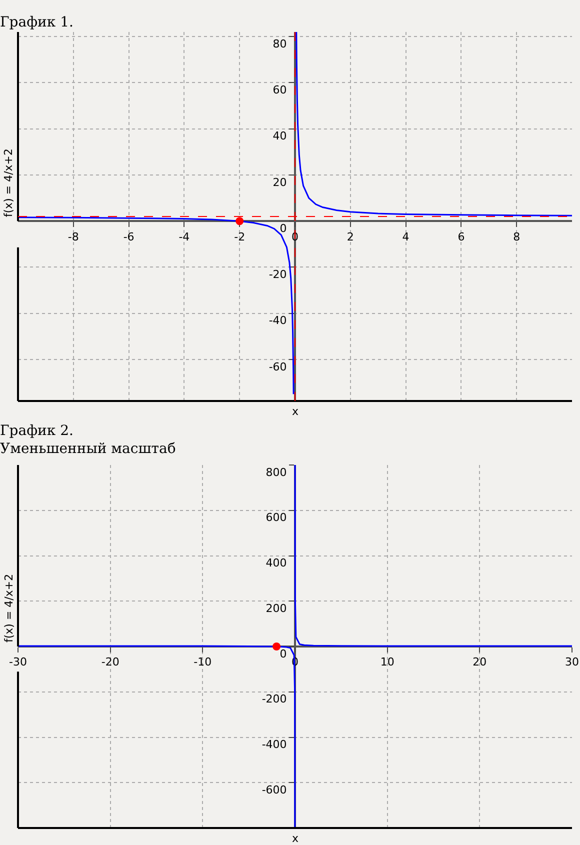 Image resolution: width=580 pixels, height=845 pixels. I want to click on x-tick-label: 8, so click(516, 237).